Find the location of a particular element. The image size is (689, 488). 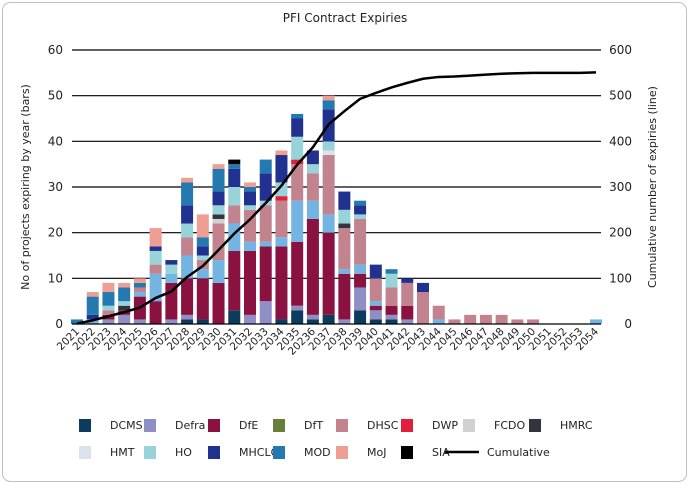

bar-segment-dfe-2041 is located at coordinates (391, 310).